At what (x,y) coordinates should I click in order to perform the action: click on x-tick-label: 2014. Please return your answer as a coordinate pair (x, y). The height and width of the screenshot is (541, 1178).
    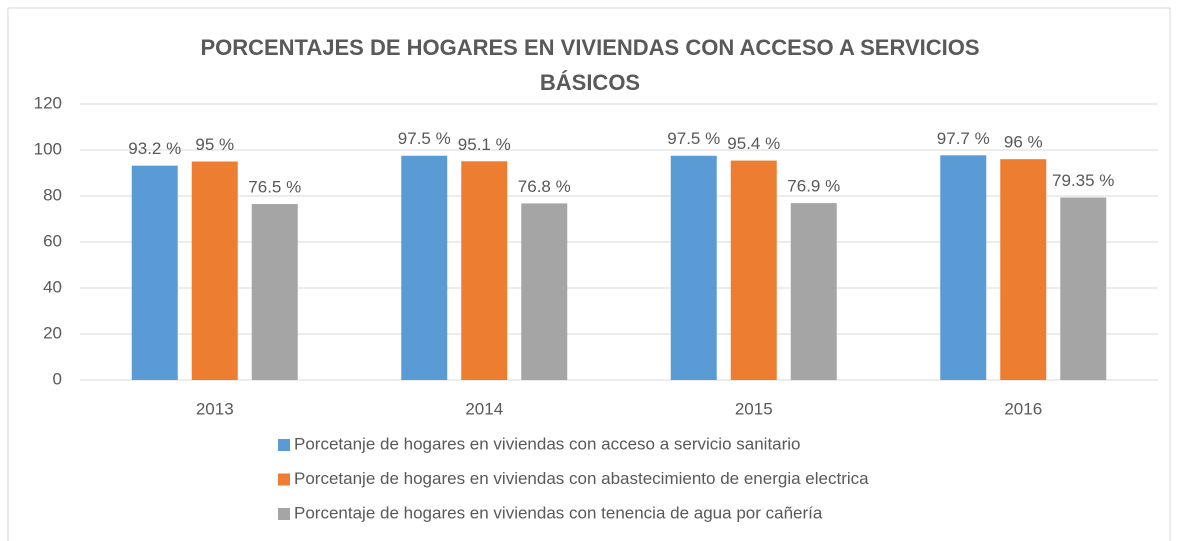
    Looking at the image, I should click on (484, 408).